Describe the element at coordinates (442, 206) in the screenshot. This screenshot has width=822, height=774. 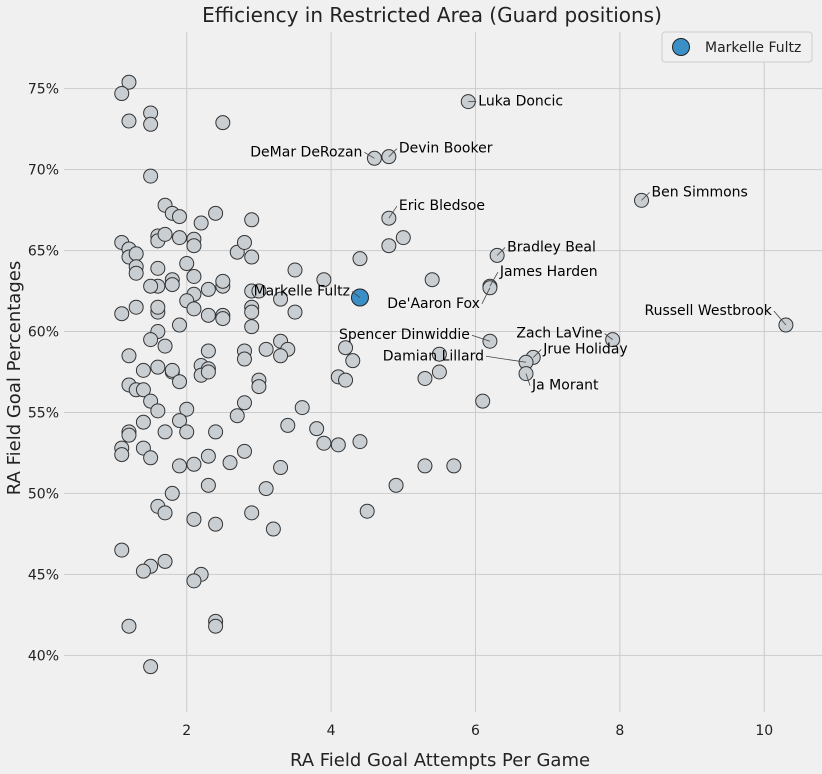
I see `annotation-label: Eric Bledsoe` at that location.